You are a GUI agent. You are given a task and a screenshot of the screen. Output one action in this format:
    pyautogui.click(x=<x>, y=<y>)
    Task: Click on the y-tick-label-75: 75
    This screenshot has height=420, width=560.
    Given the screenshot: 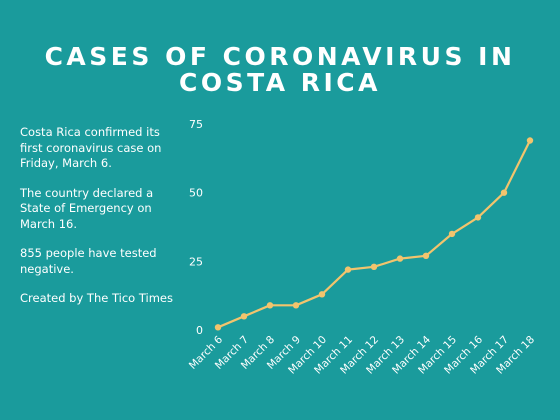 What is the action you would take?
    pyautogui.click(x=196, y=124)
    